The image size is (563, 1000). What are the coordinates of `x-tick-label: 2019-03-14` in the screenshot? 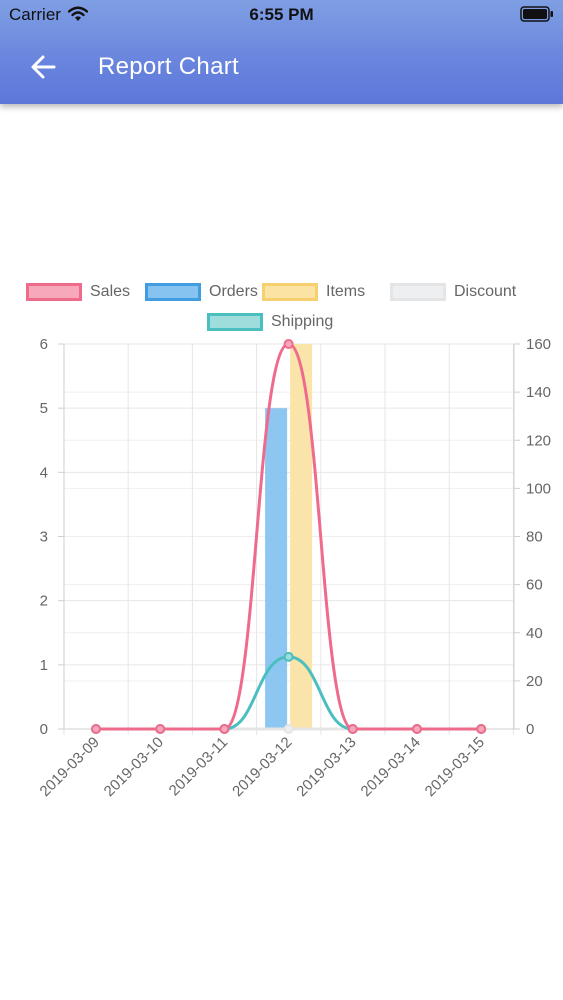 It's located at (391, 767).